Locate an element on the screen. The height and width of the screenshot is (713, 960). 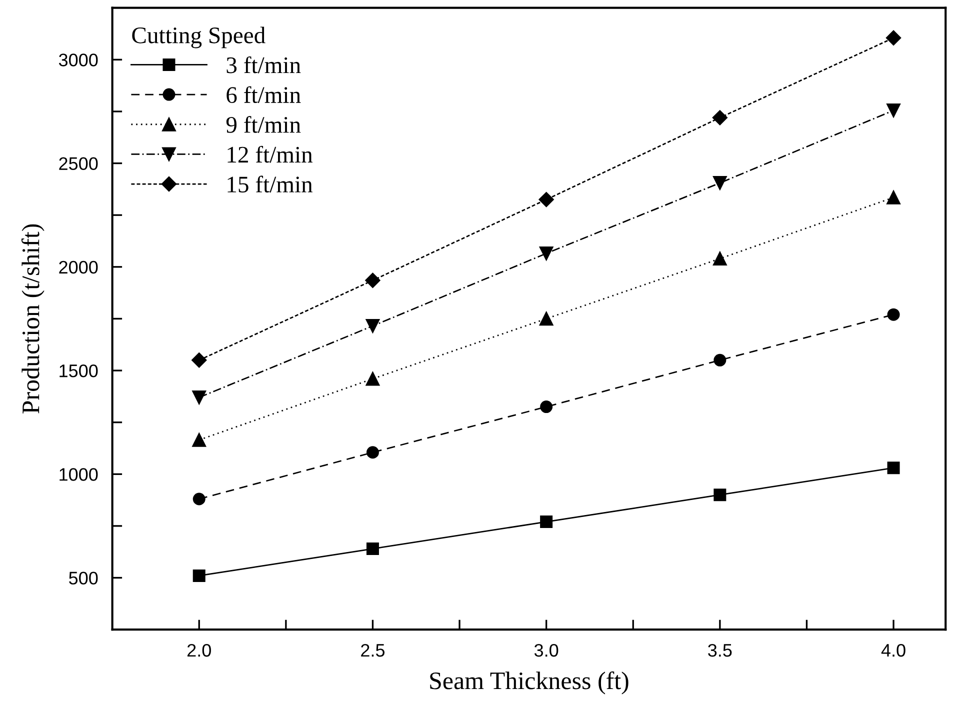
x-tick-label: 3.5 is located at coordinates (720, 650).